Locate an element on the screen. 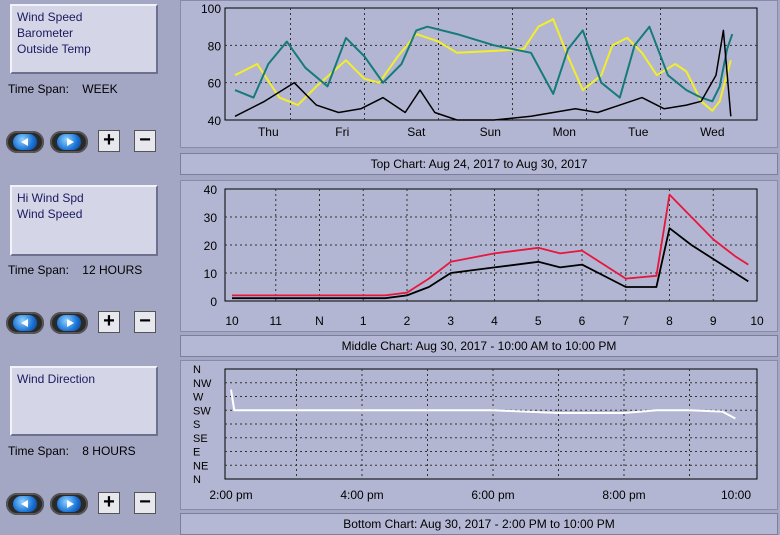  bottom-zoom-in-button: + is located at coordinates (109, 503).